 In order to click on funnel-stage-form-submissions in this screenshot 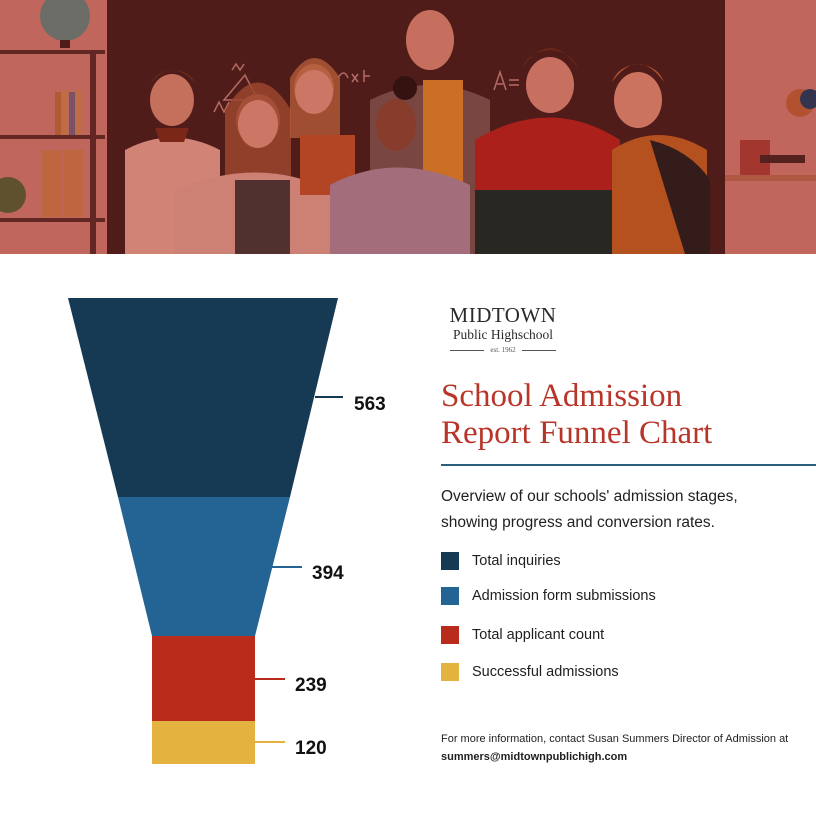, I will do `click(204, 566)`.